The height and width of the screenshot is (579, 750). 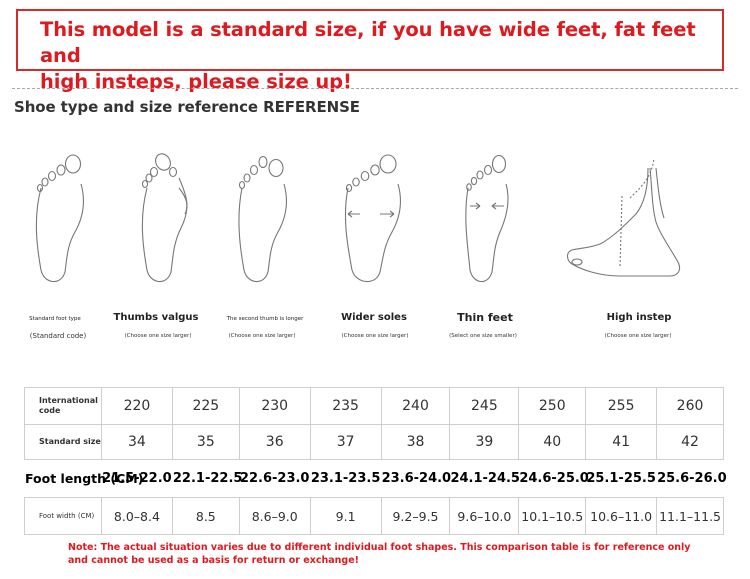 What do you see at coordinates (553, 478) in the screenshot?
I see `table-cell: 24.6-25.0` at bounding box center [553, 478].